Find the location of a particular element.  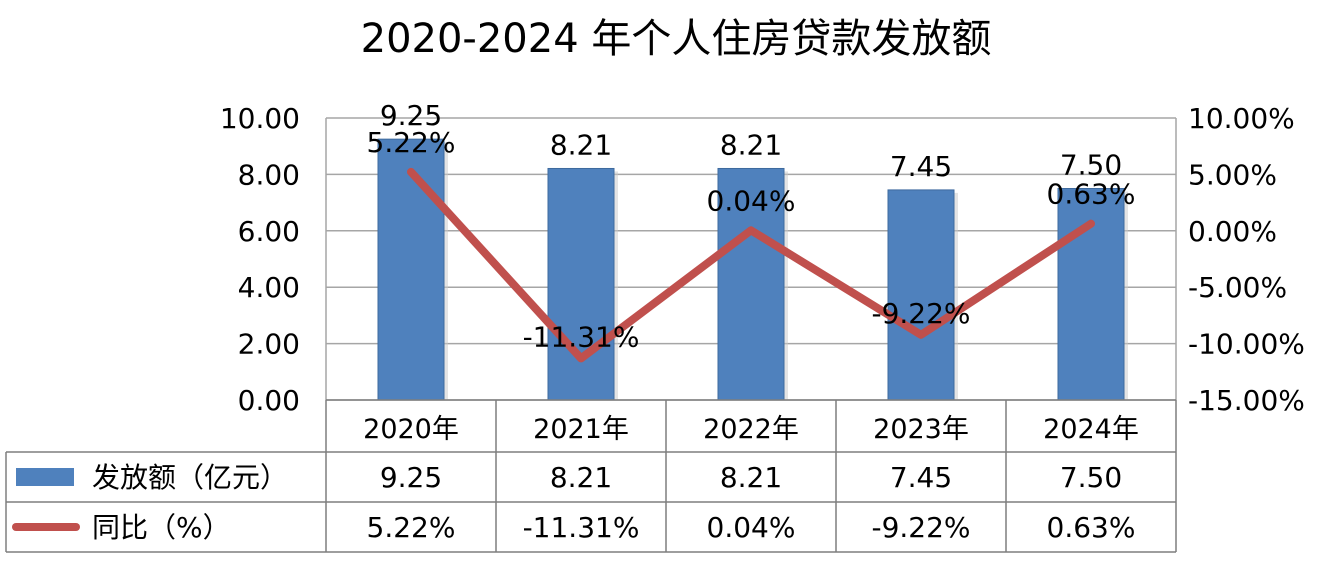

category-label: 2021年 is located at coordinates (581, 429).